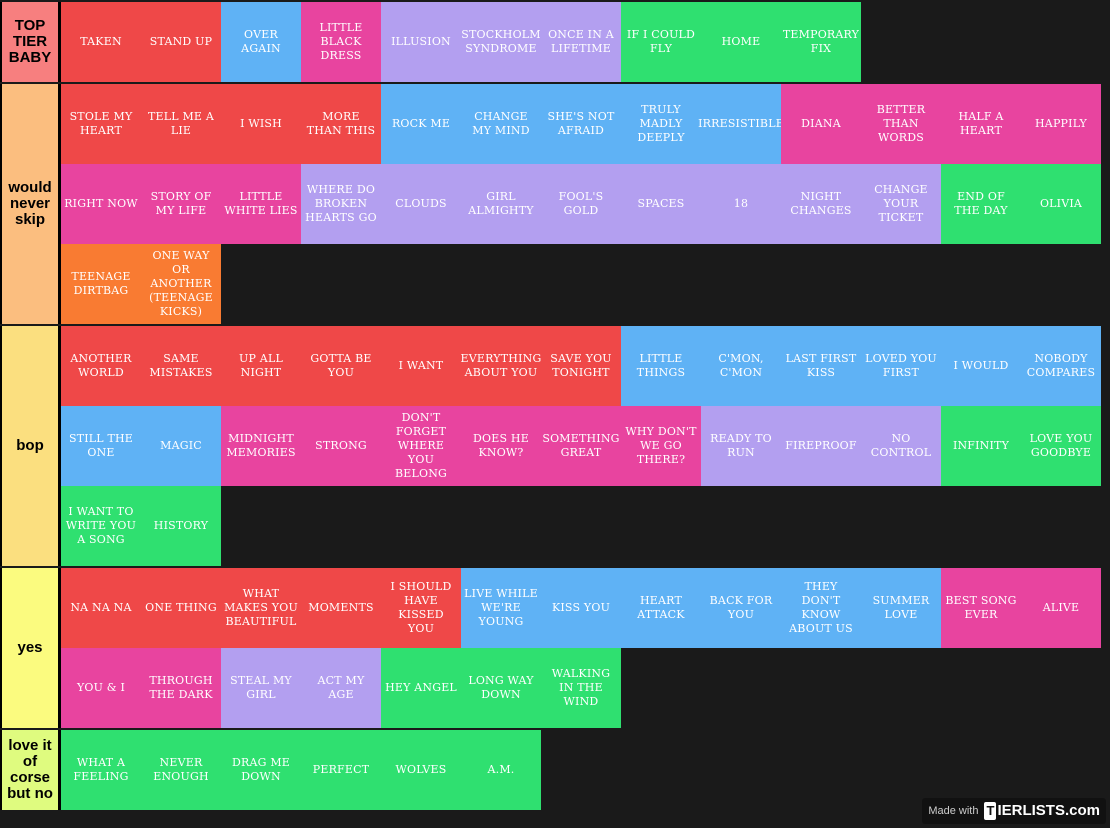 Image resolution: width=1110 pixels, height=828 pixels. Describe the element at coordinates (501, 42) in the screenshot. I see `song-tile: STOCKHOLM SYNDROME` at that location.